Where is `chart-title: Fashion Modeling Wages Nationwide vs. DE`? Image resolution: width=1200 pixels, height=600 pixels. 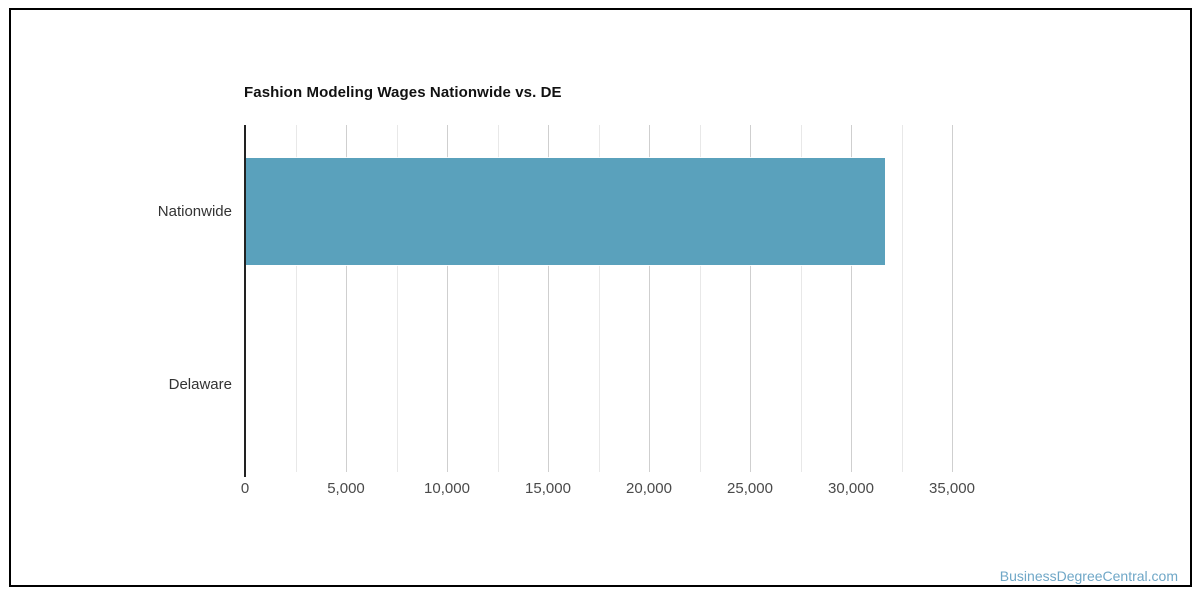 chart-title: Fashion Modeling Wages Nationwide vs. DE is located at coordinates (403, 92).